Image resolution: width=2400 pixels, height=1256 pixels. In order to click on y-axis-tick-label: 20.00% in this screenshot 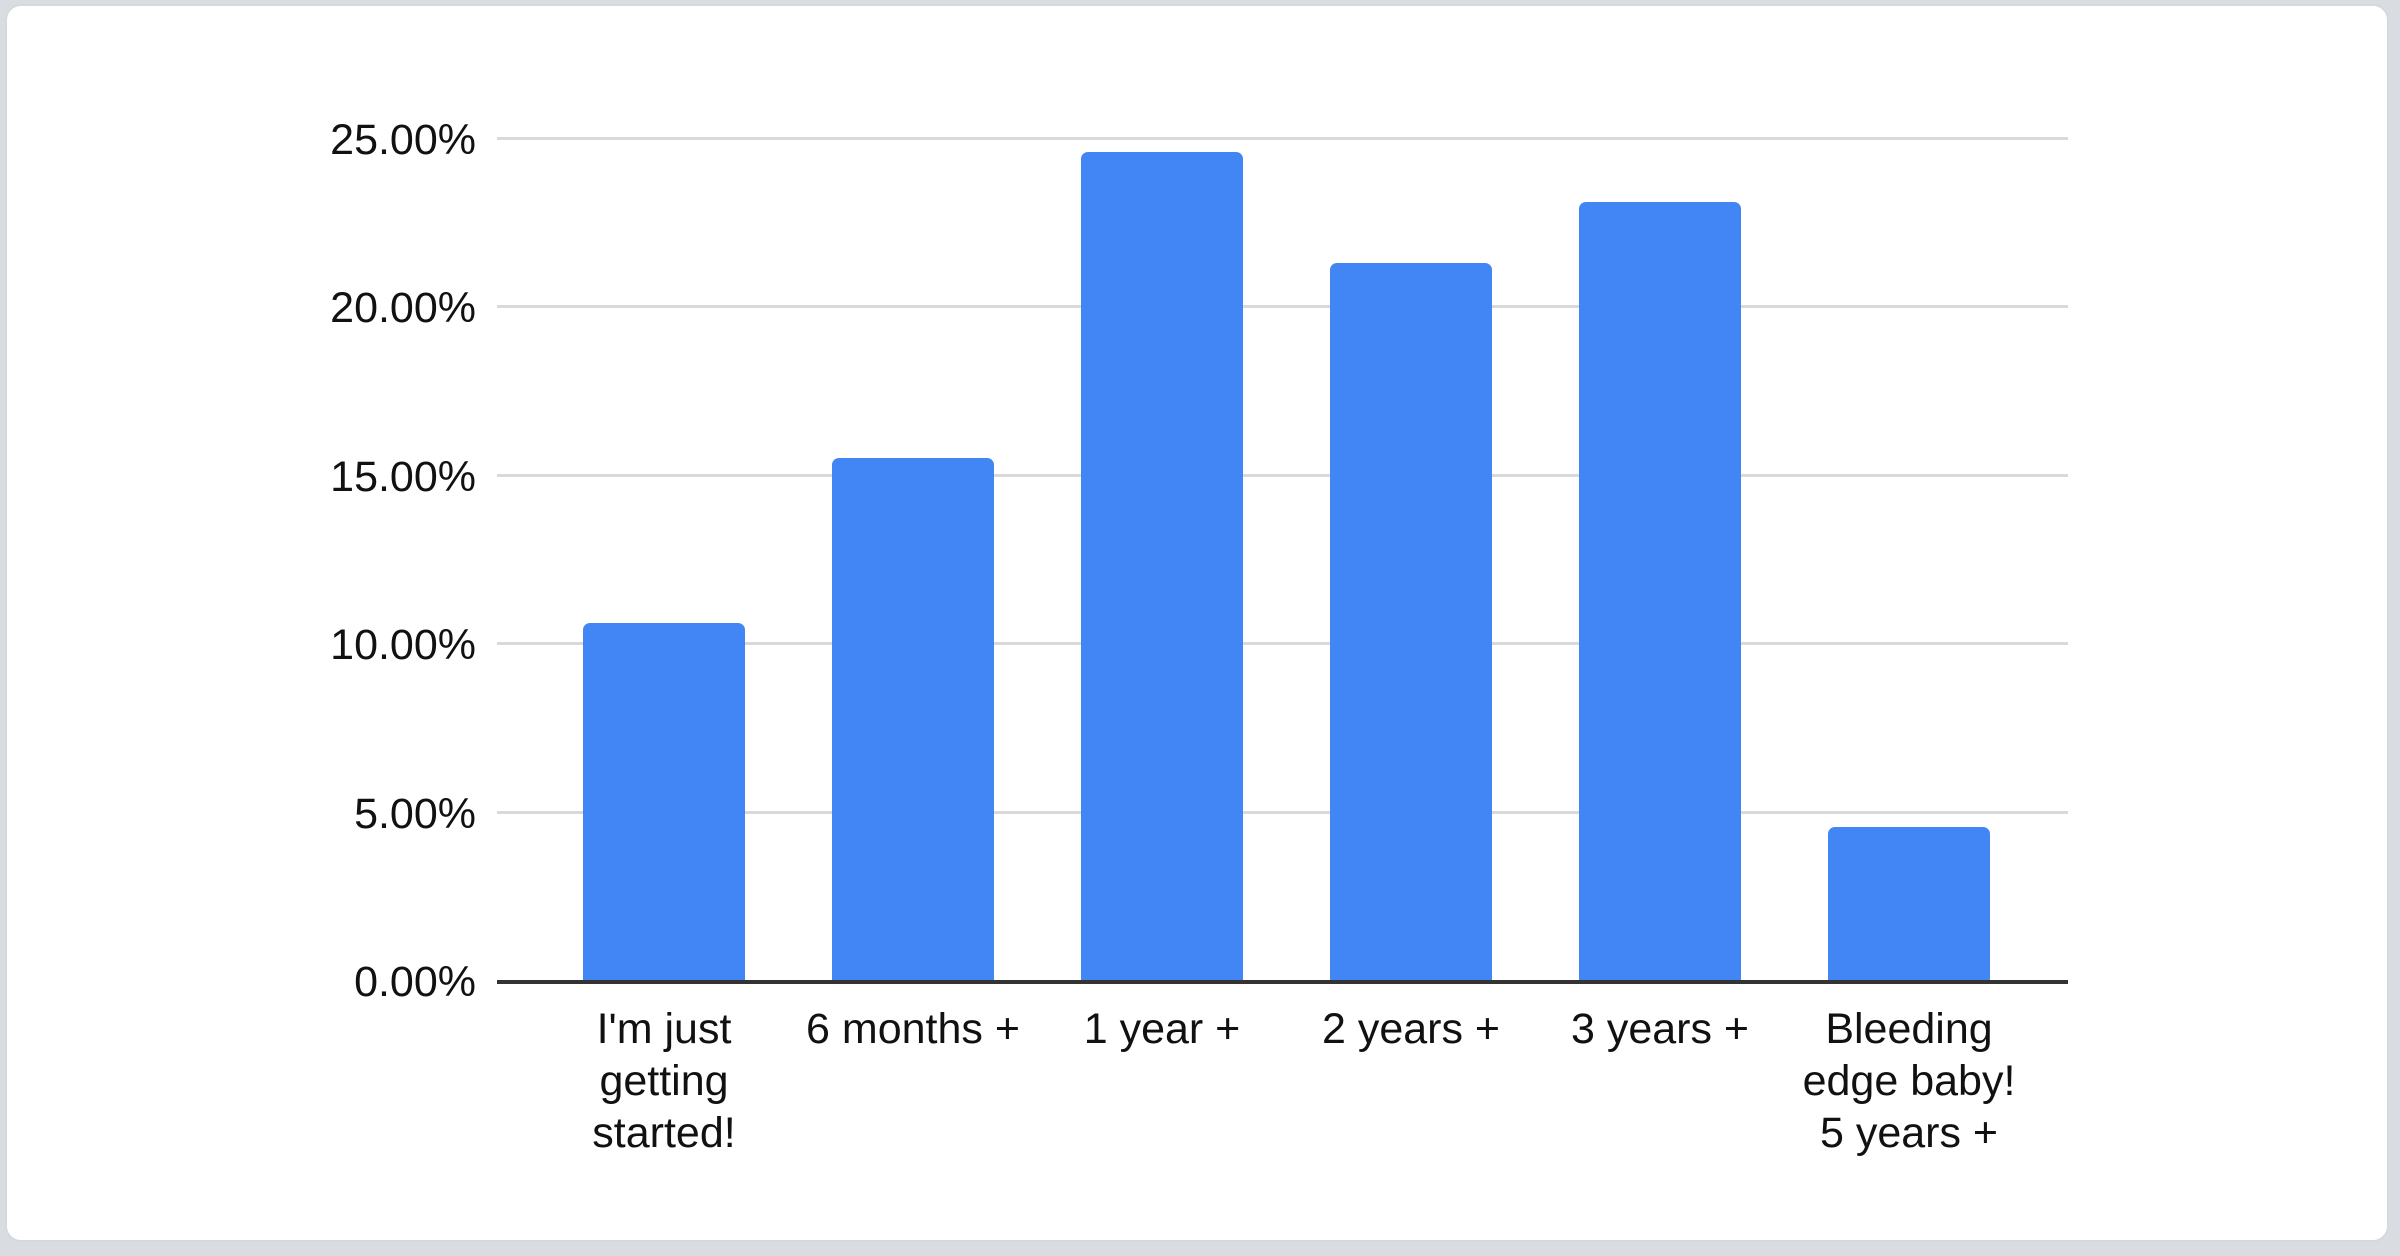, I will do `click(403, 308)`.